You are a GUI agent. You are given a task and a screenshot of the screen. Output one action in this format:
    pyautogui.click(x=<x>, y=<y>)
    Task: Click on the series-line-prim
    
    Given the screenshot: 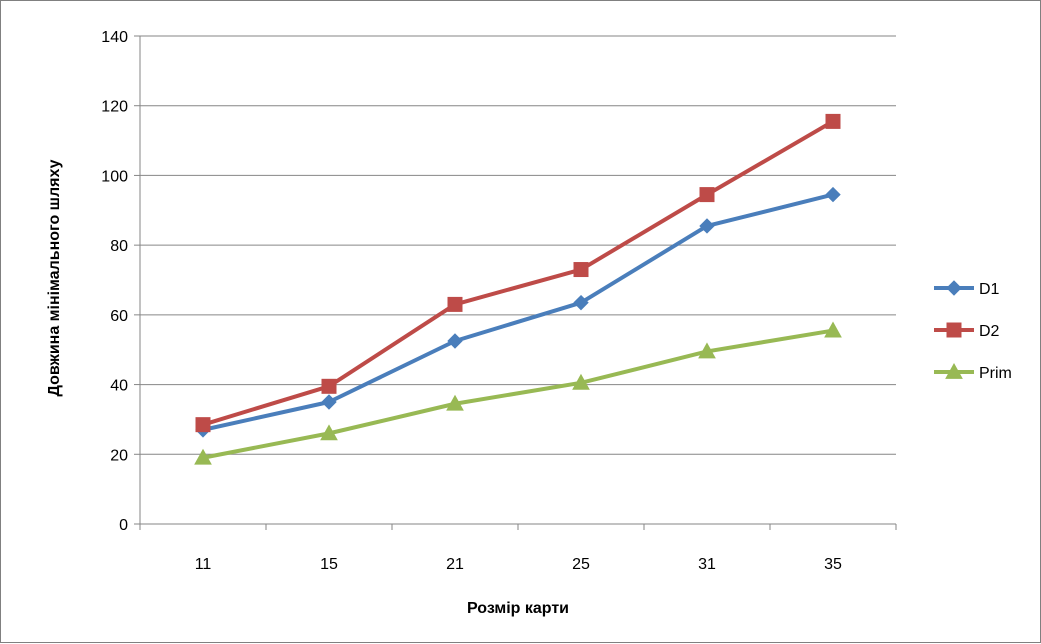 What is the action you would take?
    pyautogui.click(x=518, y=394)
    